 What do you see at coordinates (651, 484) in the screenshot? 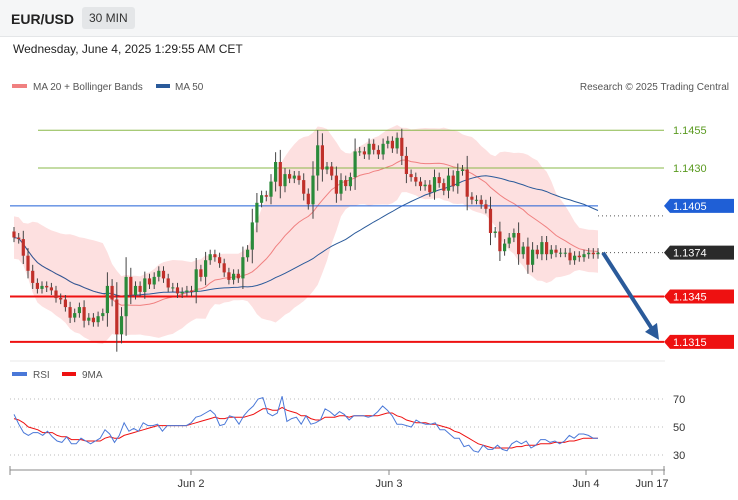
I see `time-tick-label: Jun 17` at bounding box center [651, 484].